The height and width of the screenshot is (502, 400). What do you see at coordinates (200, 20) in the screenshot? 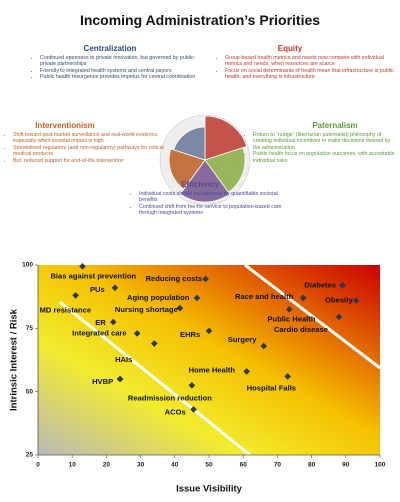
I see `main-title: Incoming Administration’s Priorities` at bounding box center [200, 20].